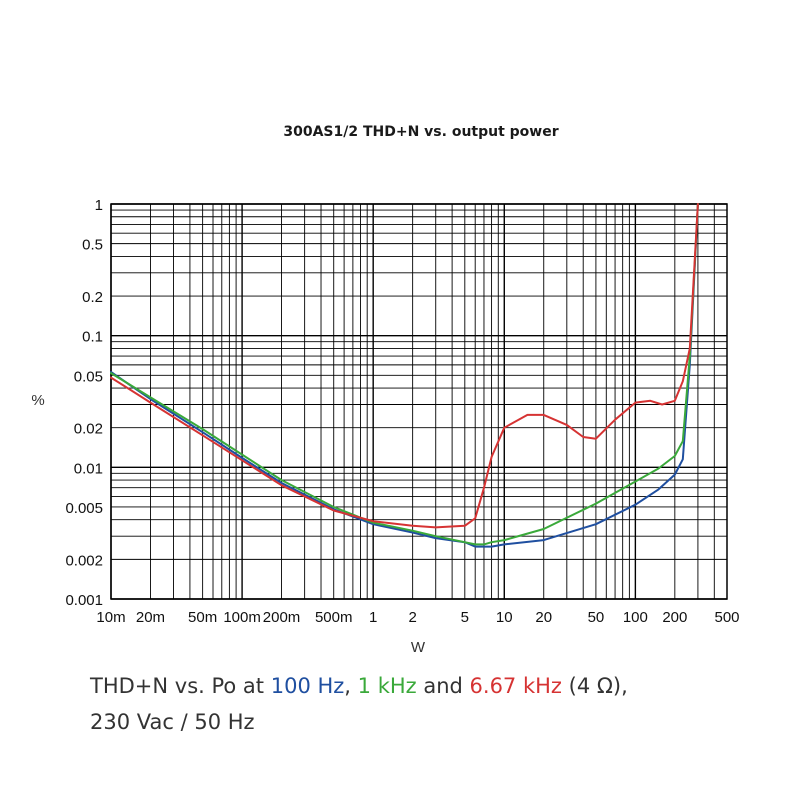 This screenshot has width=800, height=800. What do you see at coordinates (420, 132) in the screenshot?
I see `chart-title: 300AS1/2 THD+N vs. output power` at bounding box center [420, 132].